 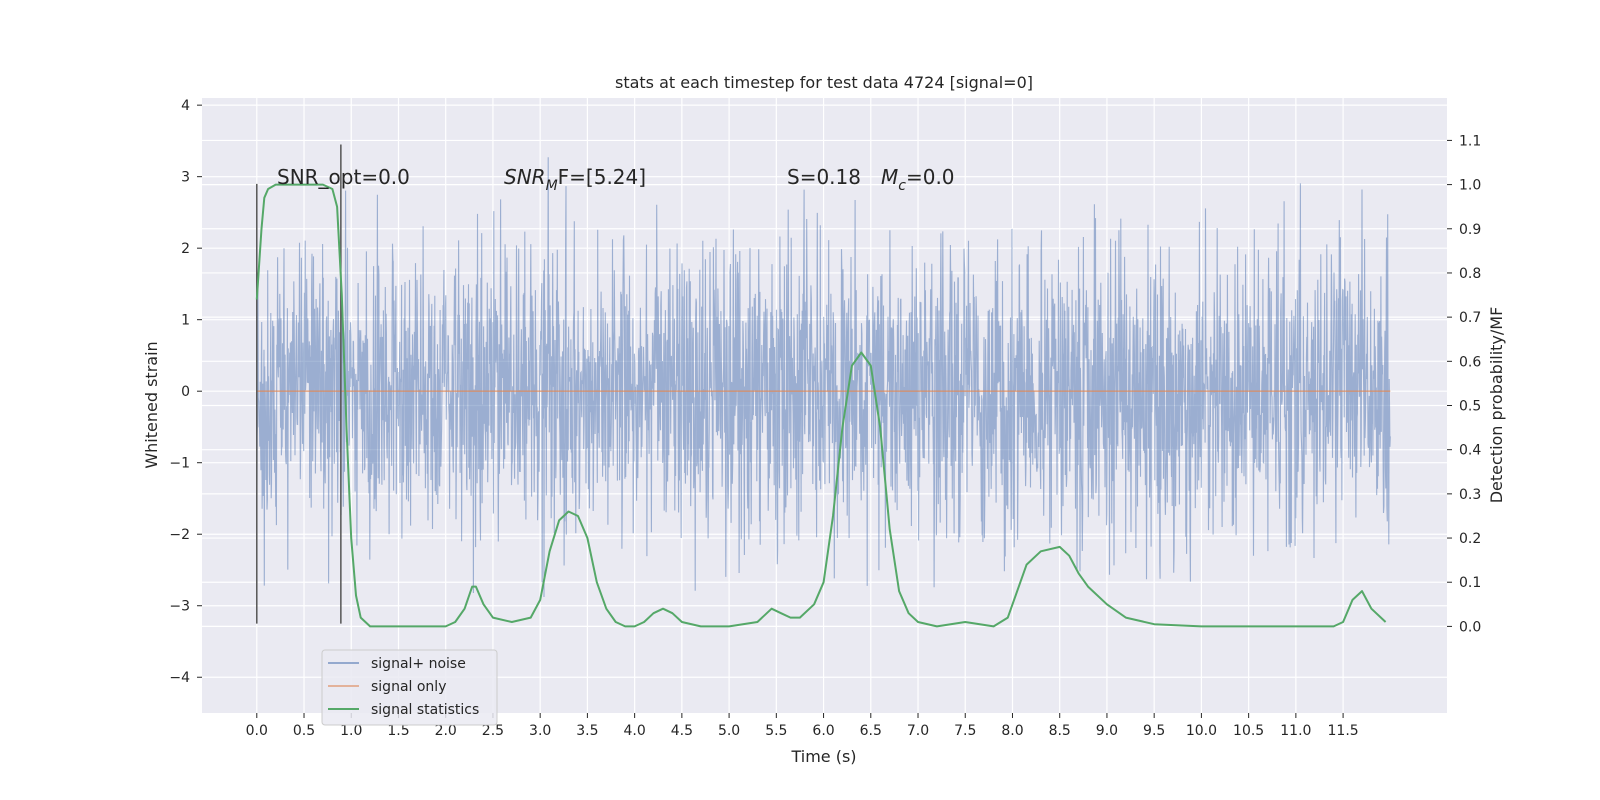 What do you see at coordinates (1012, 731) in the screenshot?
I see `x-tick-label: 8.0` at bounding box center [1012, 731].